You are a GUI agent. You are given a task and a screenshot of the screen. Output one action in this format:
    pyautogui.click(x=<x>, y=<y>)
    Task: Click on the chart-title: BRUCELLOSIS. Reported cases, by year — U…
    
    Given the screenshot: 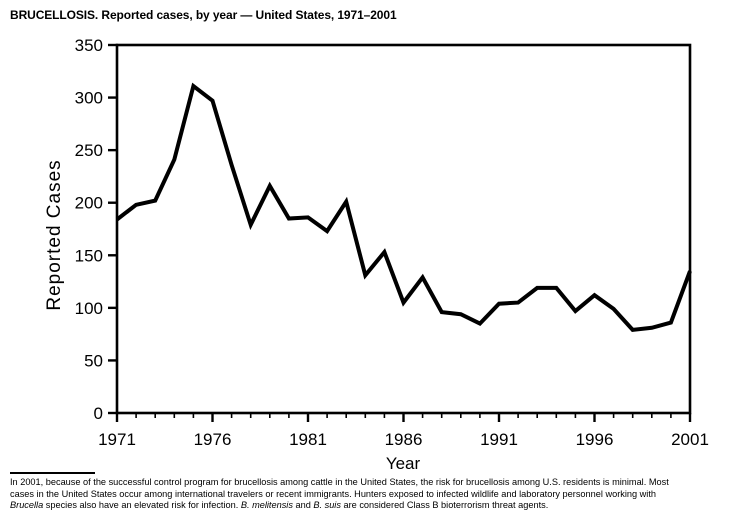 What is the action you would take?
    pyautogui.click(x=203, y=15)
    